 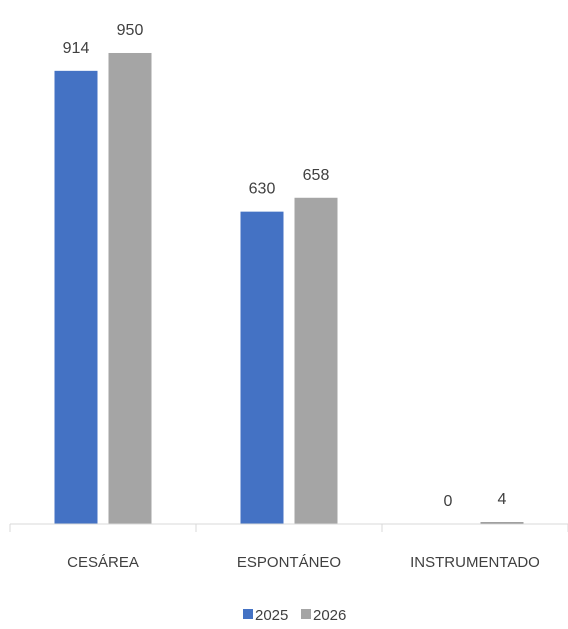 I want to click on category-label: INSTRUMENTADO, so click(x=475, y=562).